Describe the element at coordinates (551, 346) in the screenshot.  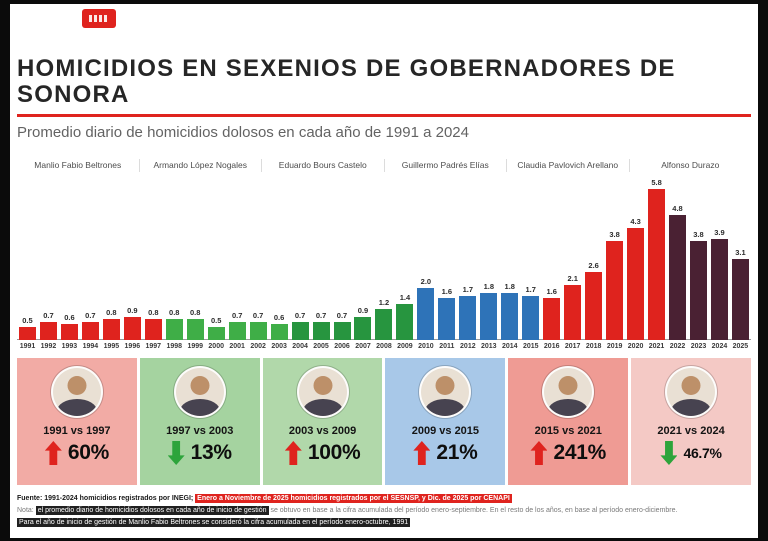
I see `year-label: 2016` at that location.